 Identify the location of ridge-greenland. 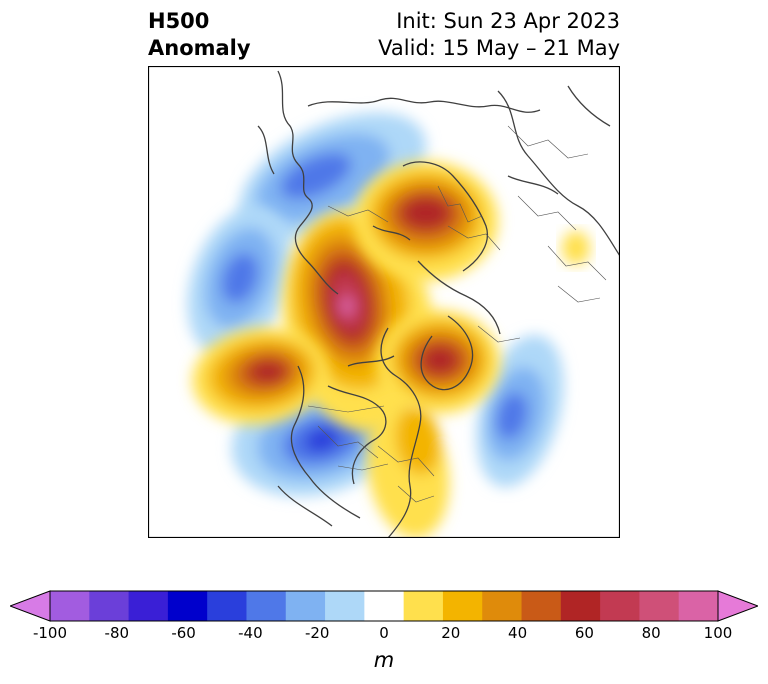
(438, 362).